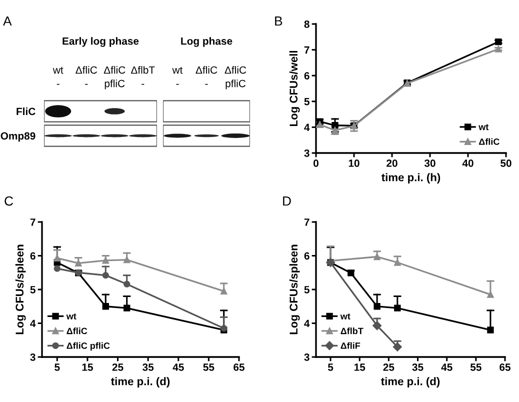 This screenshot has height=402, width=519. Describe the element at coordinates (411, 178) in the screenshot. I see `x-axis-title: time p.i. (h)` at that location.